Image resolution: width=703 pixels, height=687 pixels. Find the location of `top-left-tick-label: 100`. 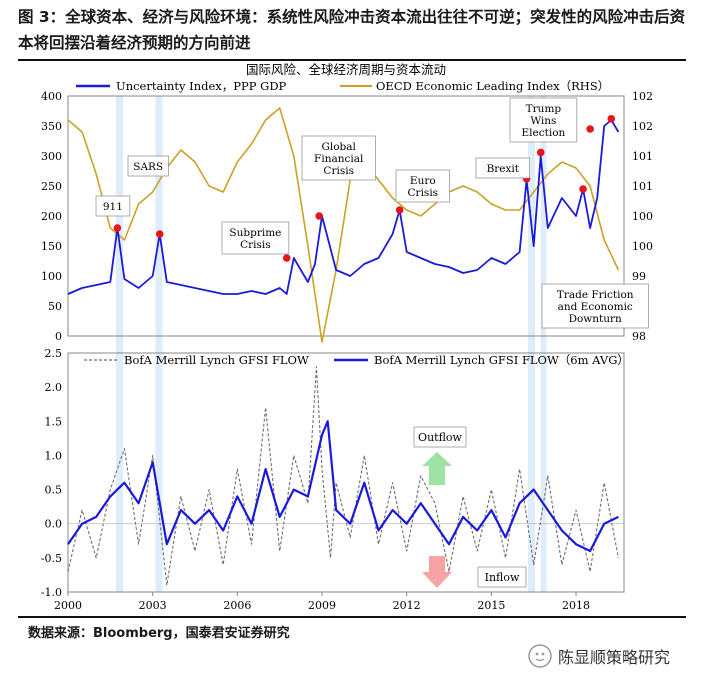

top-left-tick-label: 100 is located at coordinates (51, 276).